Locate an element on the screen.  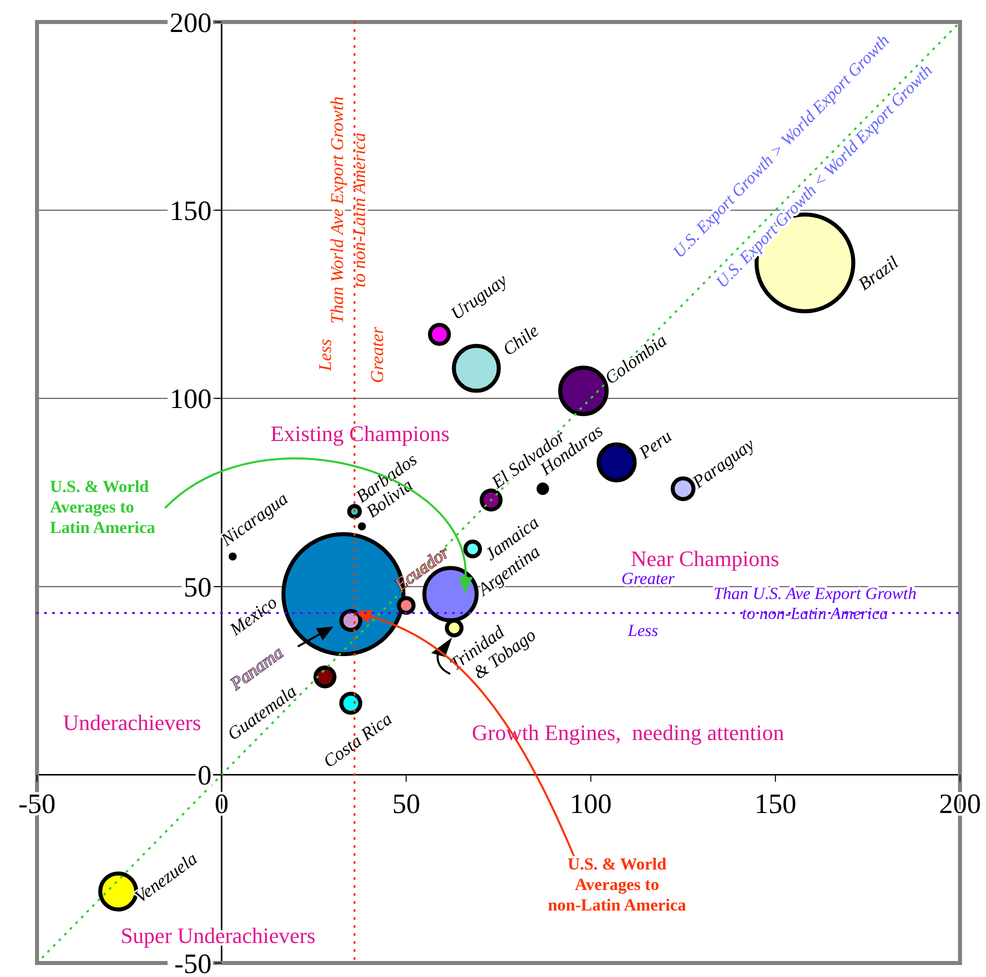
text: Chile is located at coordinates (520, 340).